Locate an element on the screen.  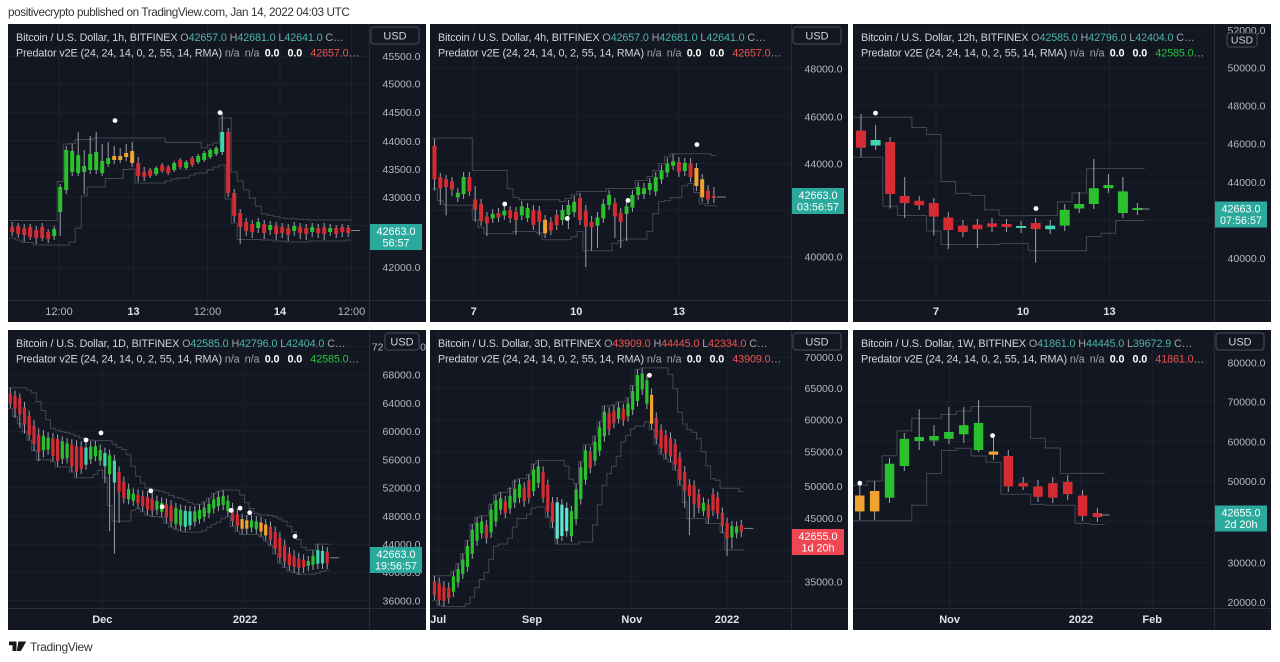
svg-text: 43500.0 is located at coordinates (402, 170).